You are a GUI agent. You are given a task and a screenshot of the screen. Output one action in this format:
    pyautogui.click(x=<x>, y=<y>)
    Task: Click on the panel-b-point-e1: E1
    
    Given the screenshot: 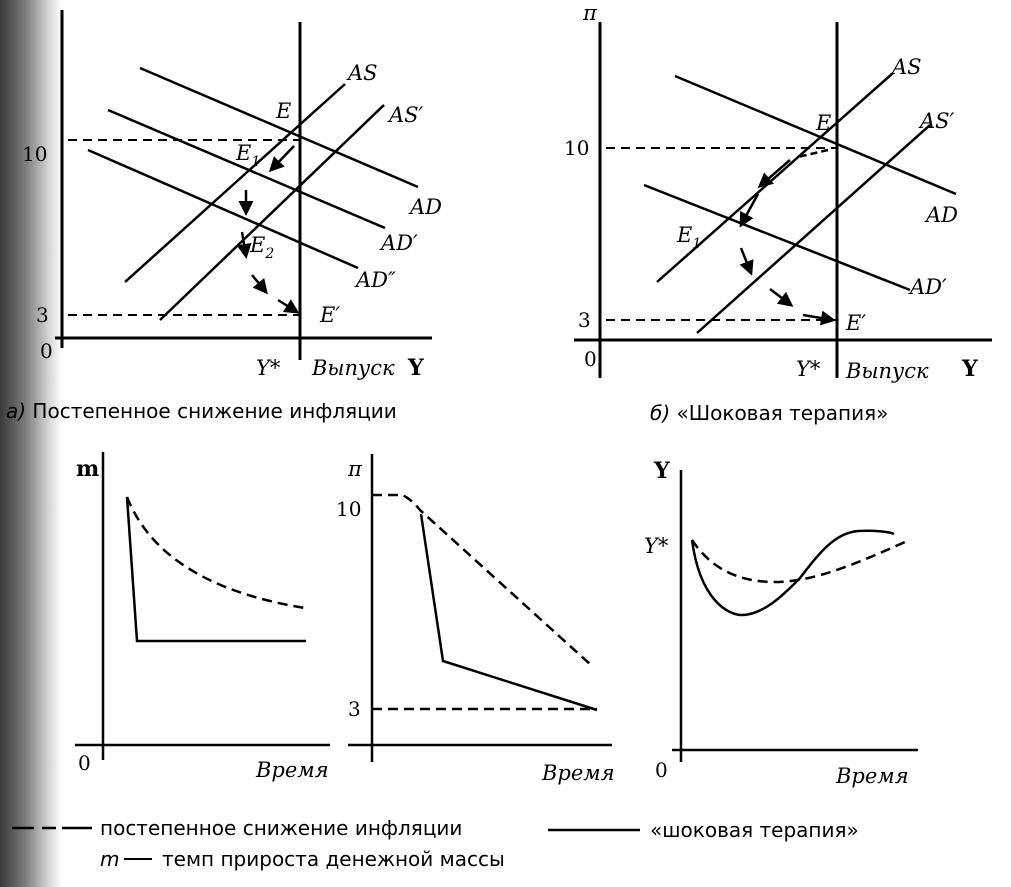 What is the action you would take?
    pyautogui.click(x=688, y=237)
    